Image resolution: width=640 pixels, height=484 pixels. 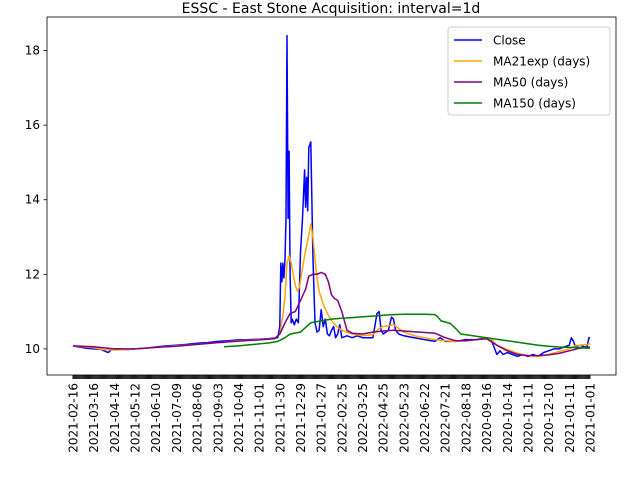 I want to click on x-tick-label: 2021-01-27, so click(x=322, y=418).